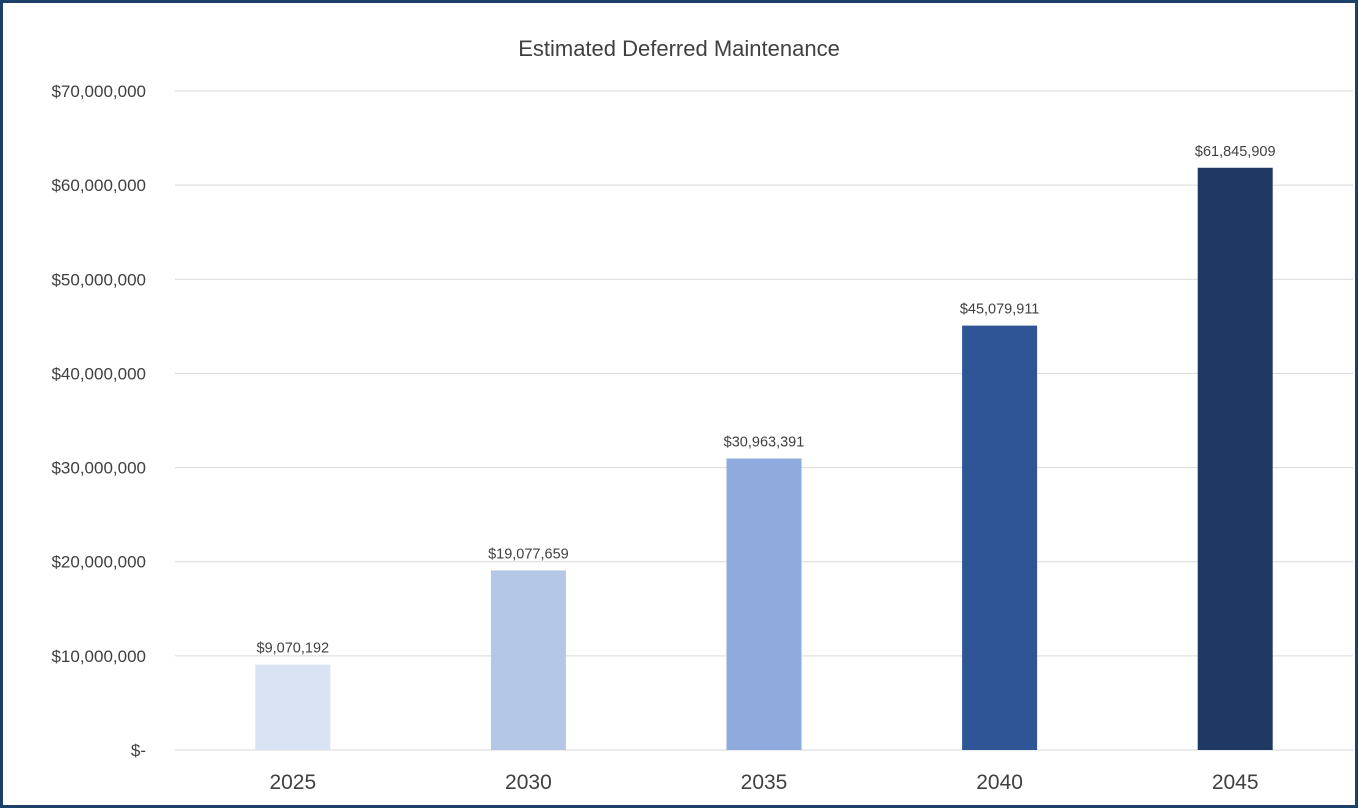 The width and height of the screenshot is (1358, 811). Describe the element at coordinates (679, 48) in the screenshot. I see `chart-title: Estimated Deferred Maintenance` at that location.